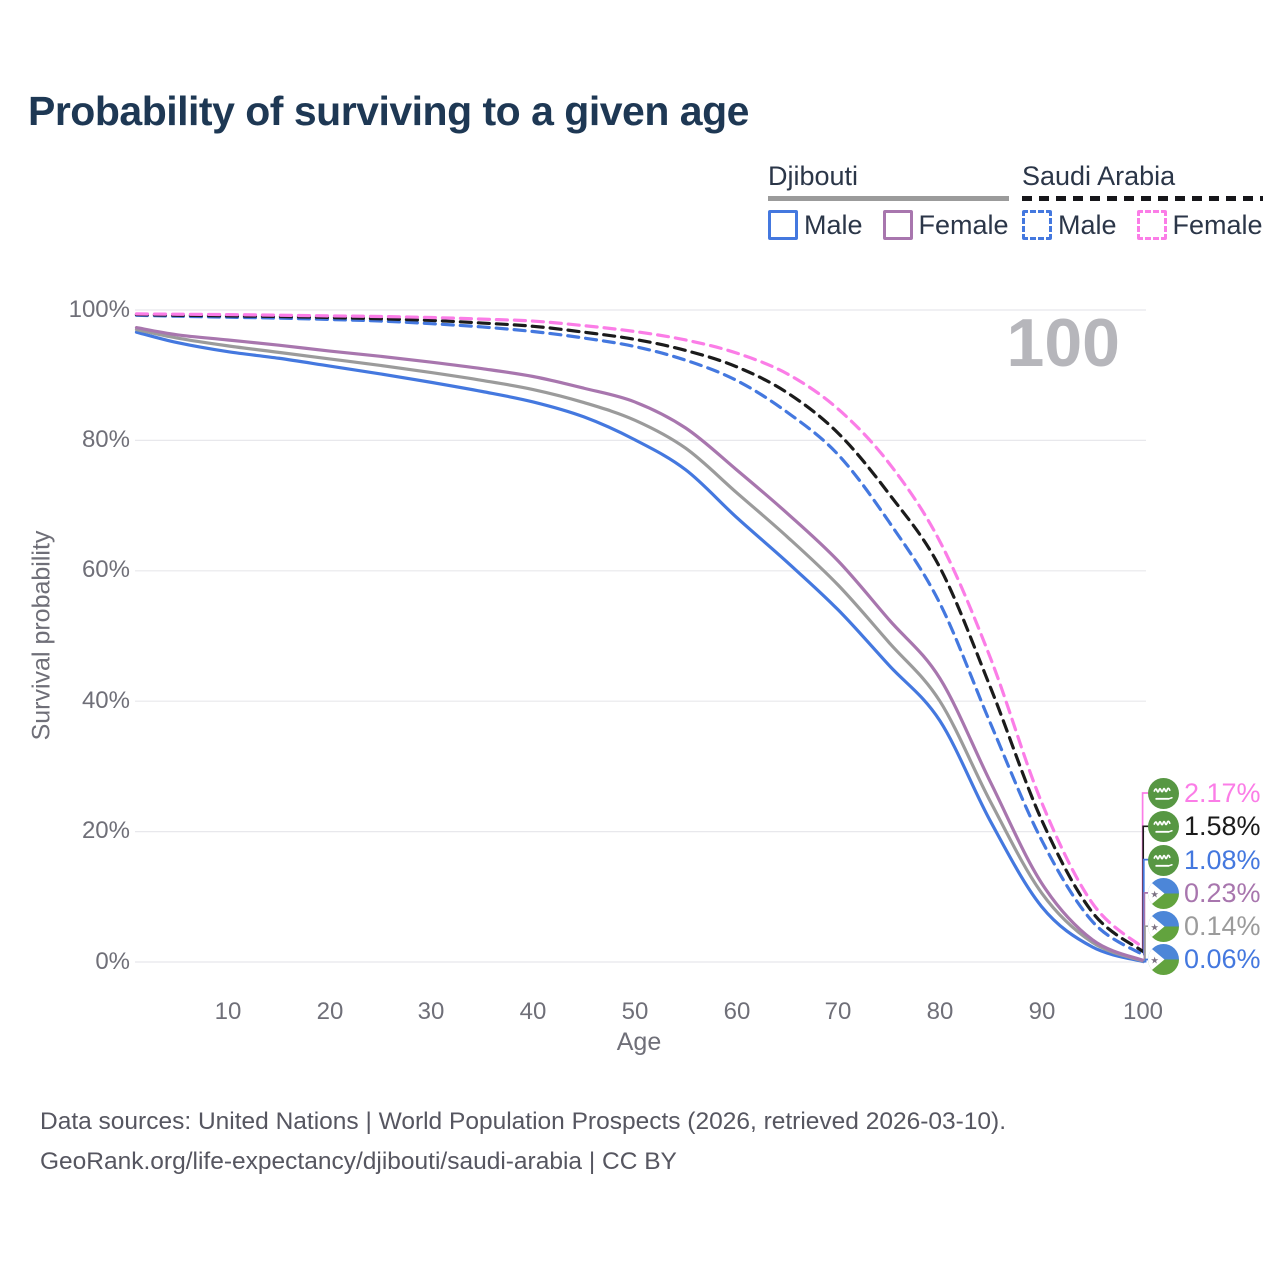  I want to click on y-tick-80: 80%, so click(105, 439).